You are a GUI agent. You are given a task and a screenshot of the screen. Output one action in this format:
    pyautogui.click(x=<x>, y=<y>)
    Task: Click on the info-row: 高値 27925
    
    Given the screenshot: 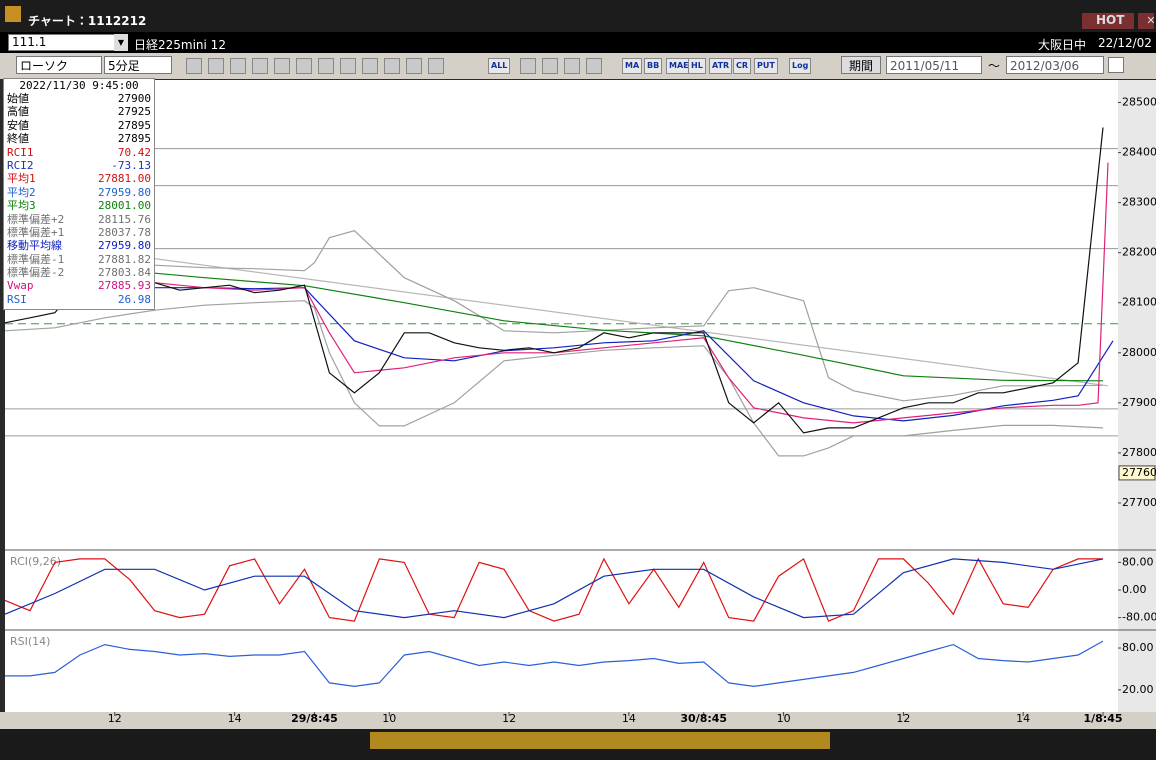 What is the action you would take?
    pyautogui.click(x=79, y=111)
    